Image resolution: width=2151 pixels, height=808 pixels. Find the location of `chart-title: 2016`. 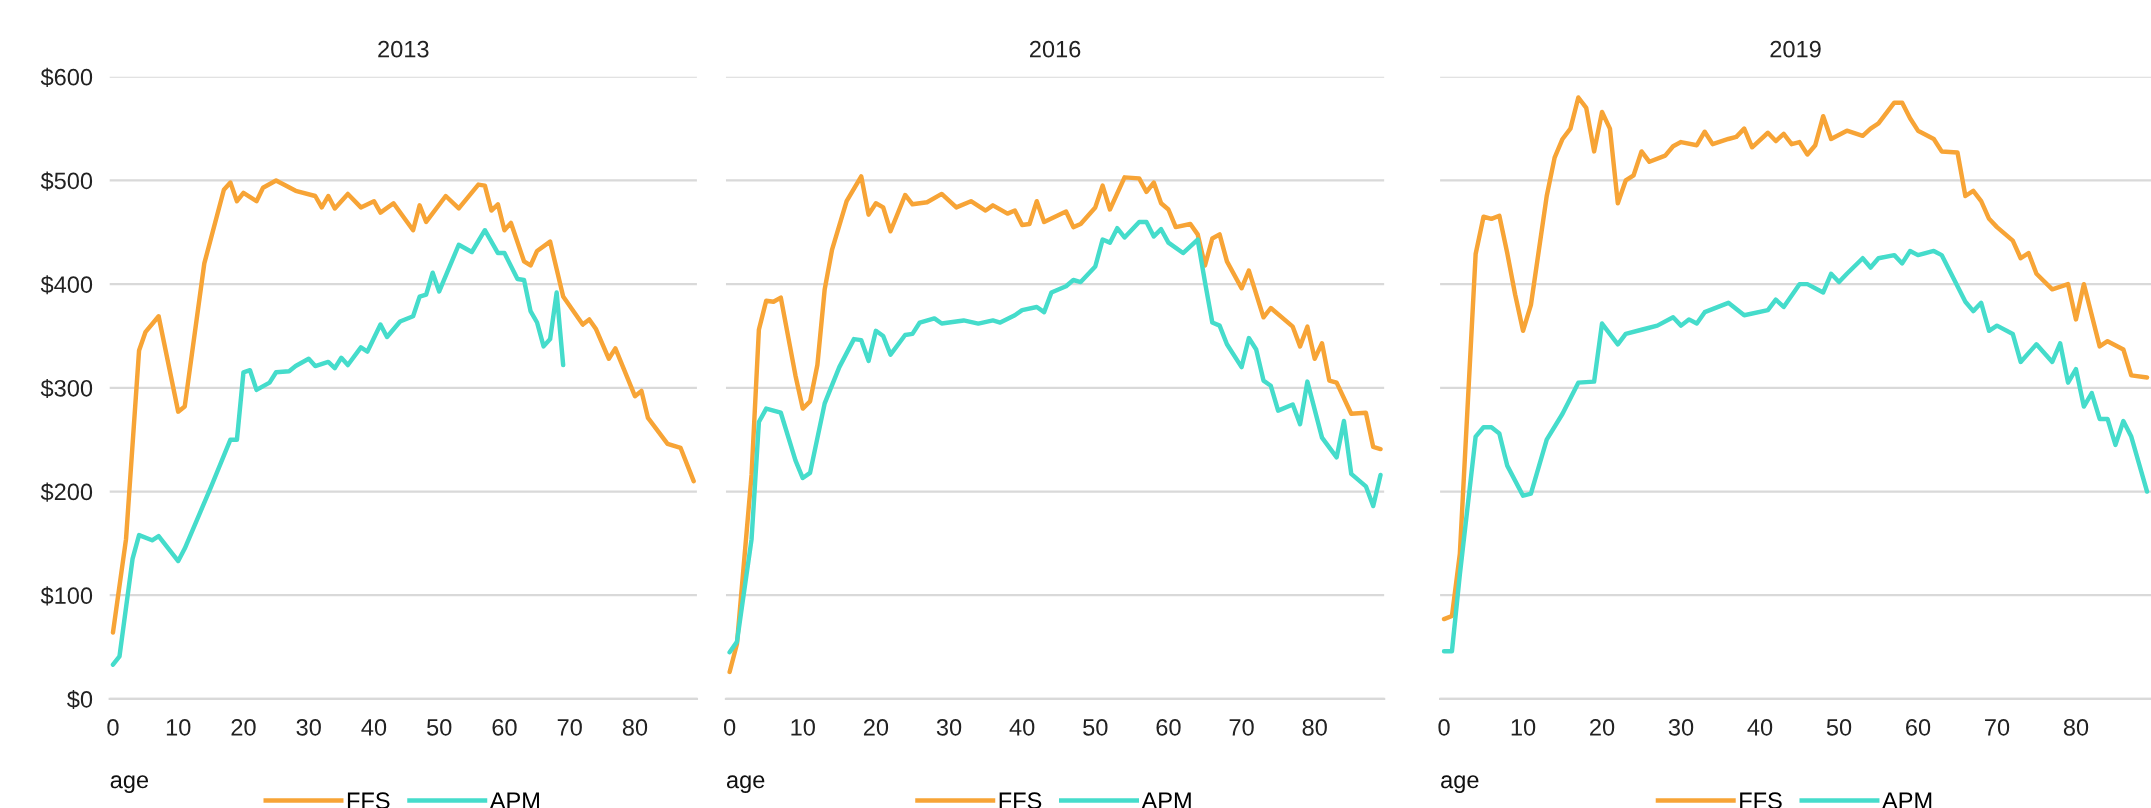

chart-title: 2016 is located at coordinates (1055, 49).